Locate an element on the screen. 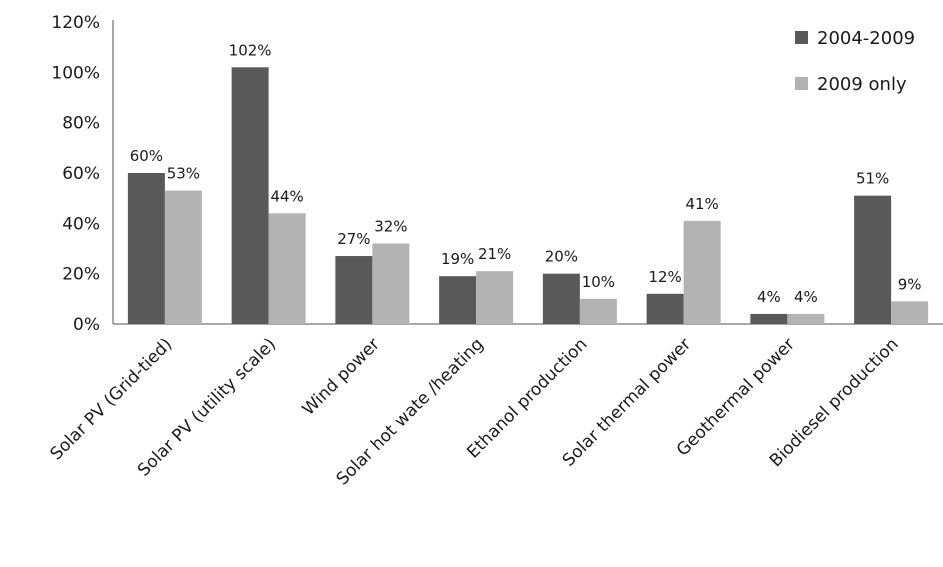  data-label: 44% is located at coordinates (286, 196).